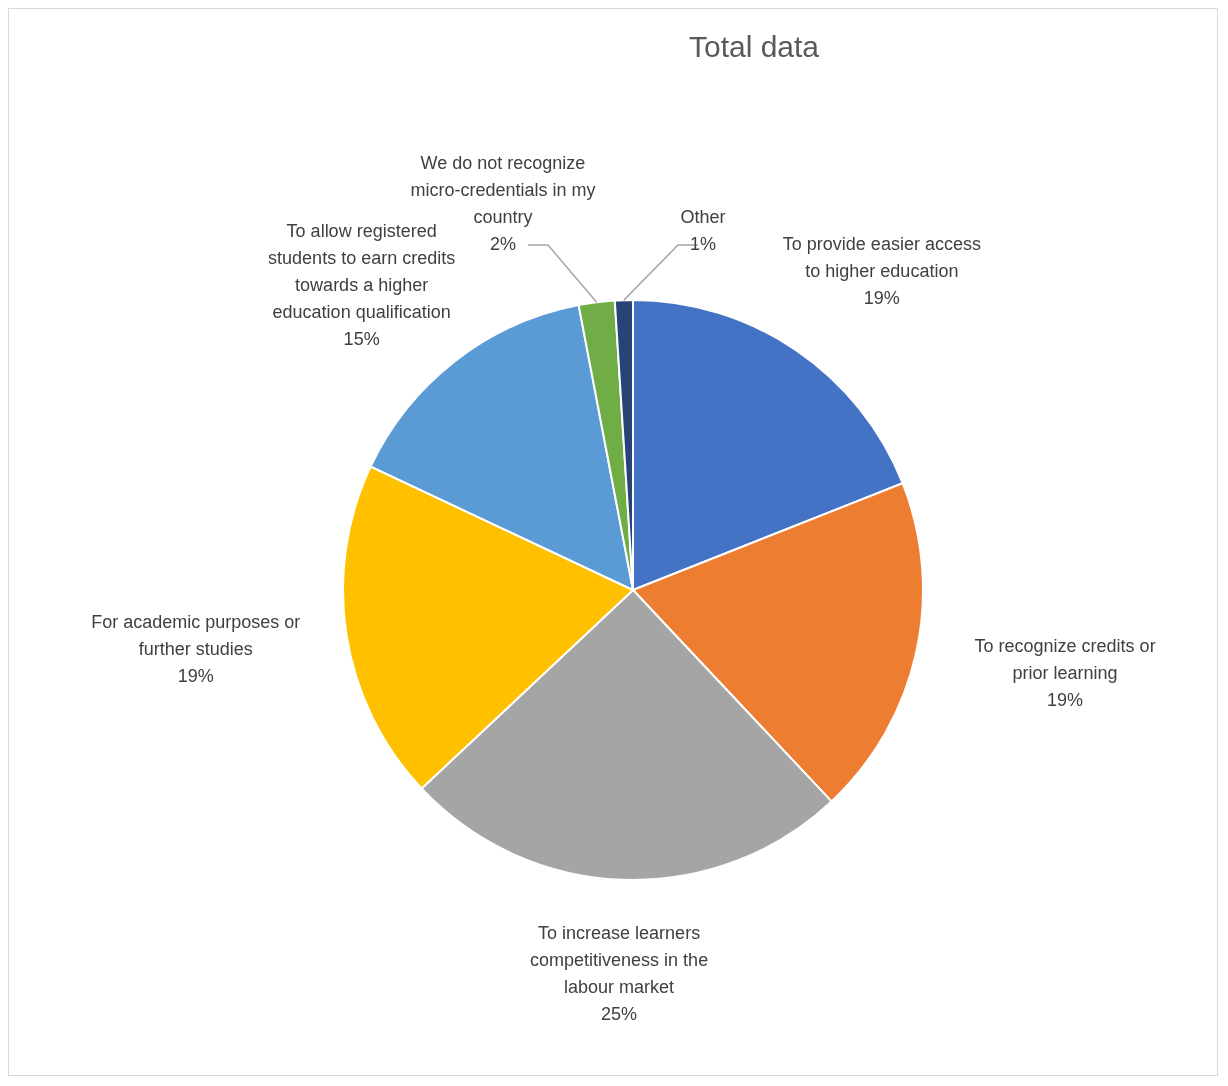 The width and height of the screenshot is (1228, 1086). What do you see at coordinates (881, 257) in the screenshot?
I see `slice-label: To provide easier access to higher education` at bounding box center [881, 257].